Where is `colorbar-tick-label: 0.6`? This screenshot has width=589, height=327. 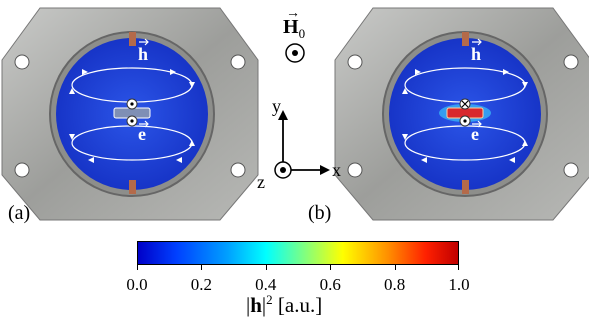
colorbar-tick-label: 0.6 is located at coordinates (330, 284).